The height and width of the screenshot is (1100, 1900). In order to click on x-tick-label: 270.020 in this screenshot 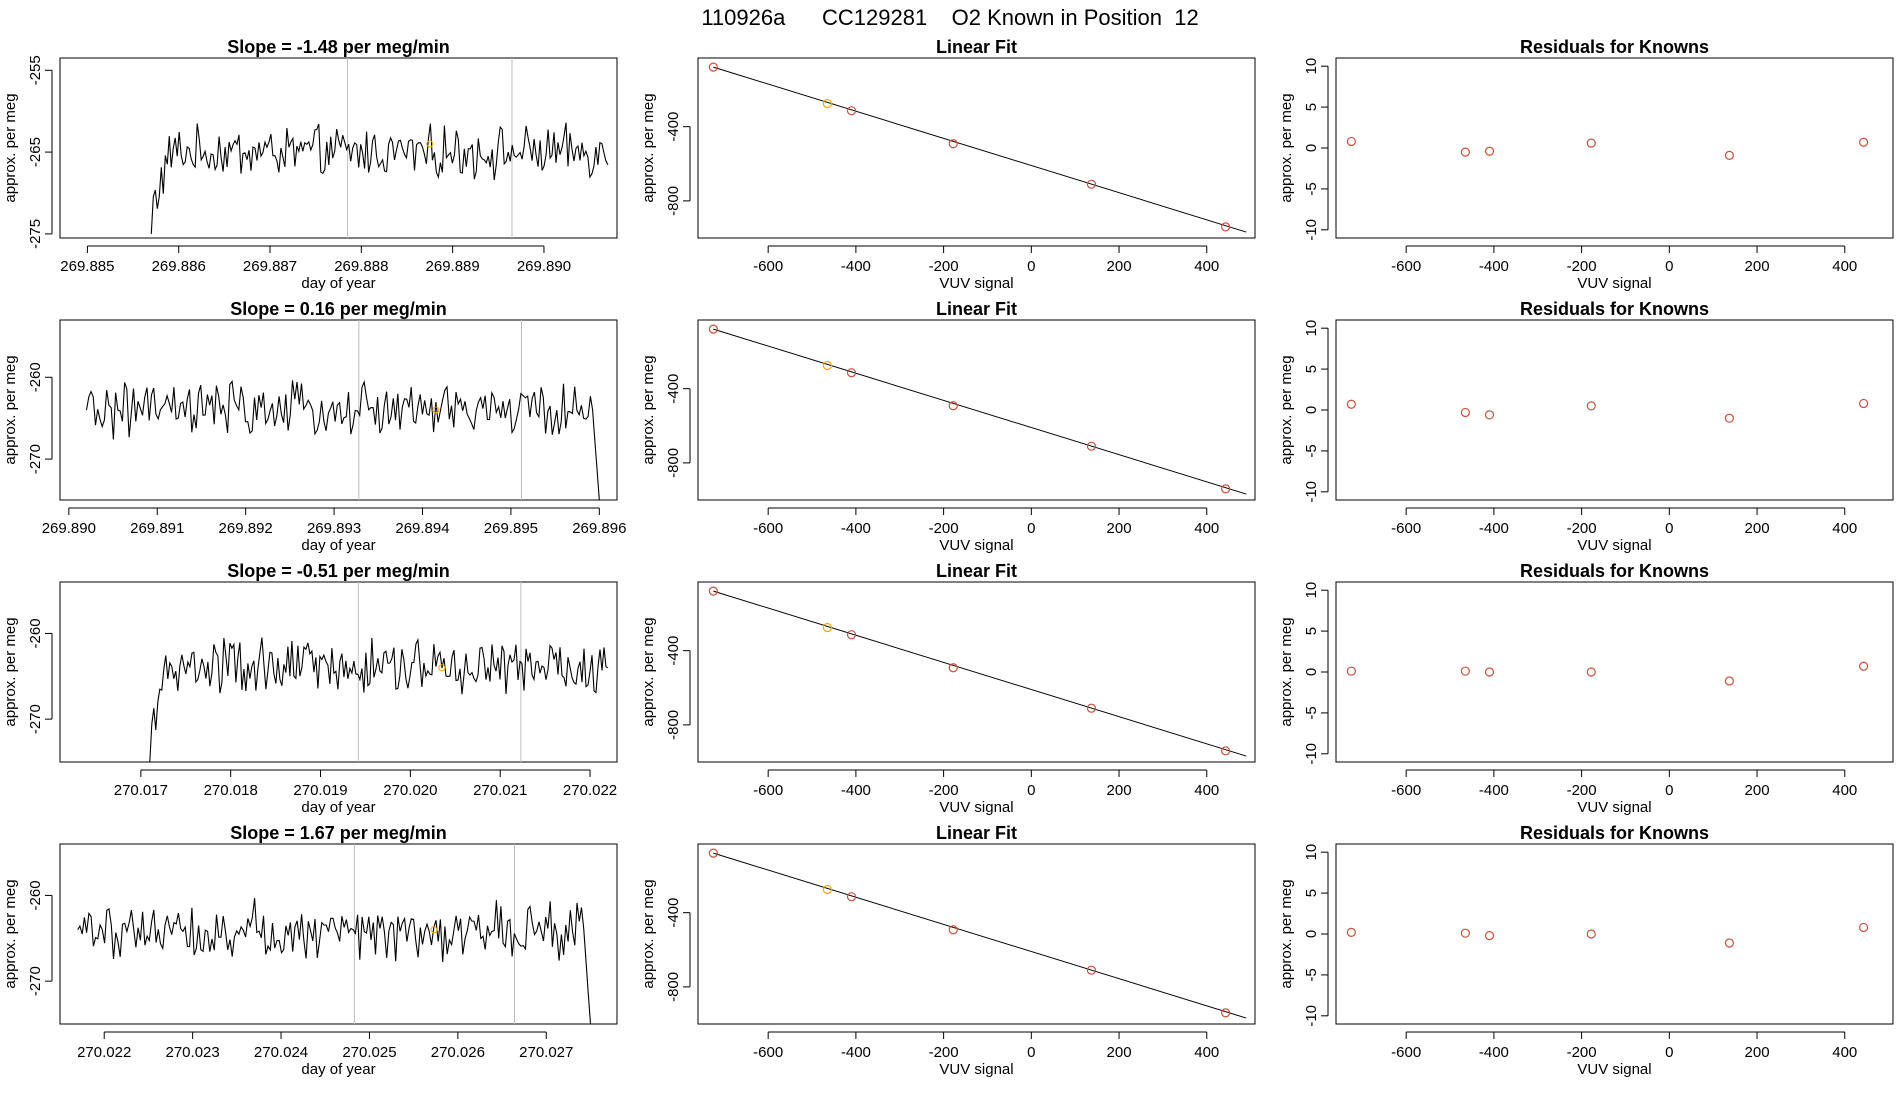, I will do `click(410, 790)`.